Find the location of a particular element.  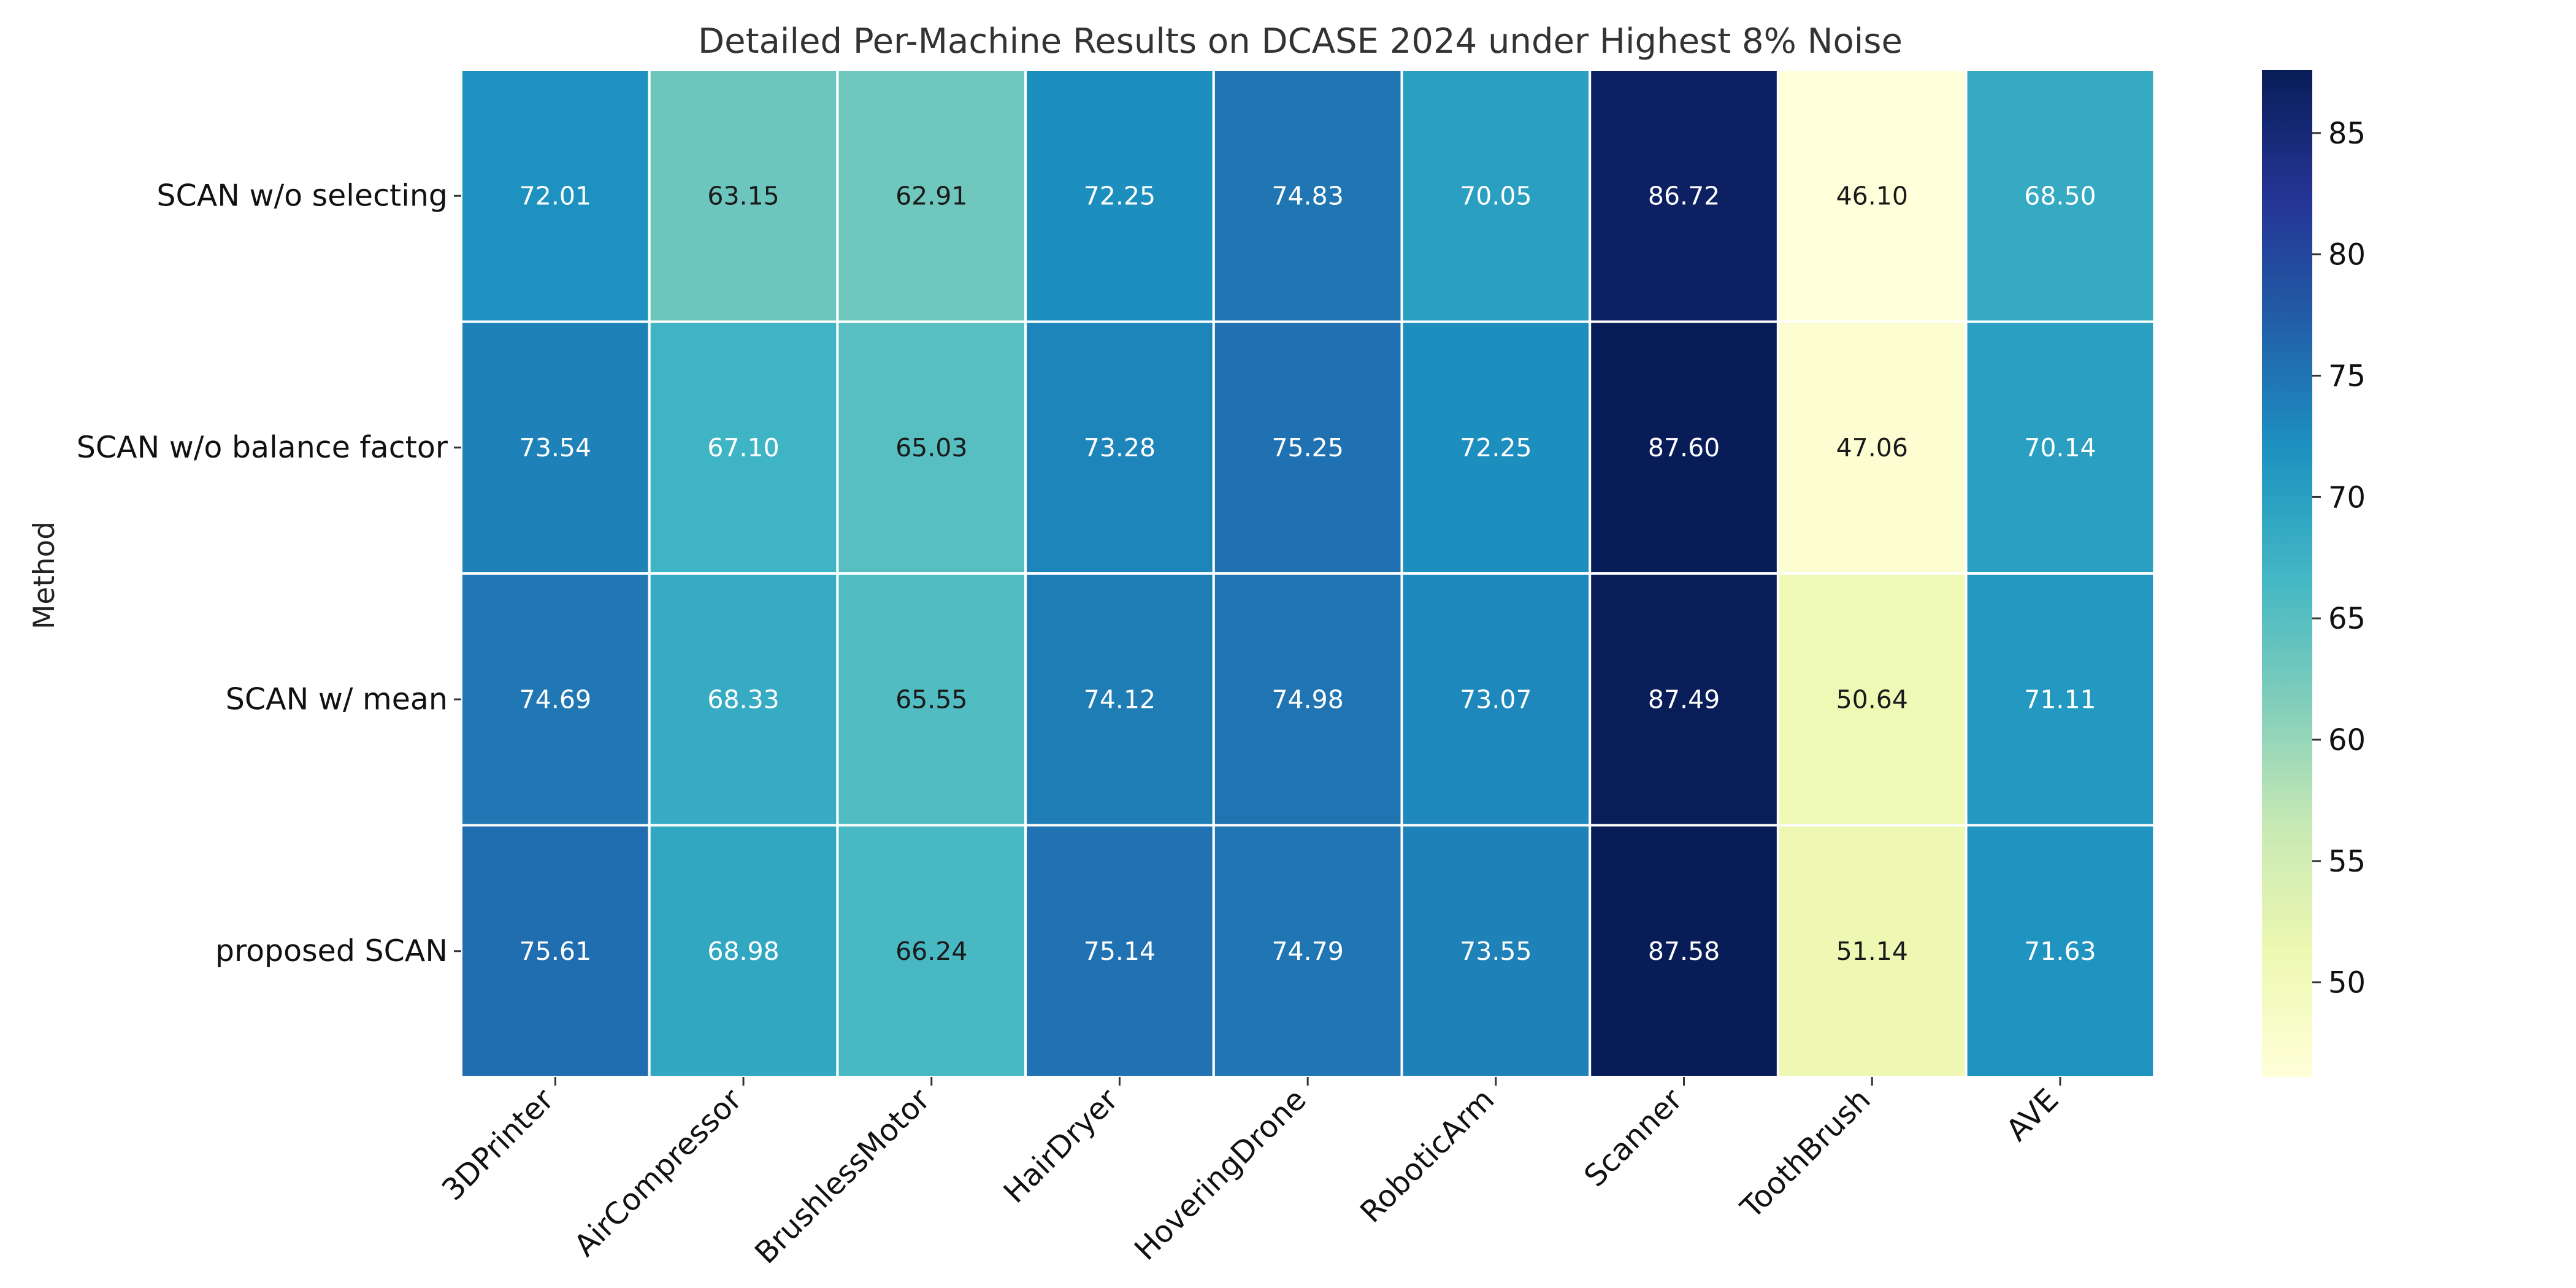

cell-value-label: 74.12 is located at coordinates (1120, 699).